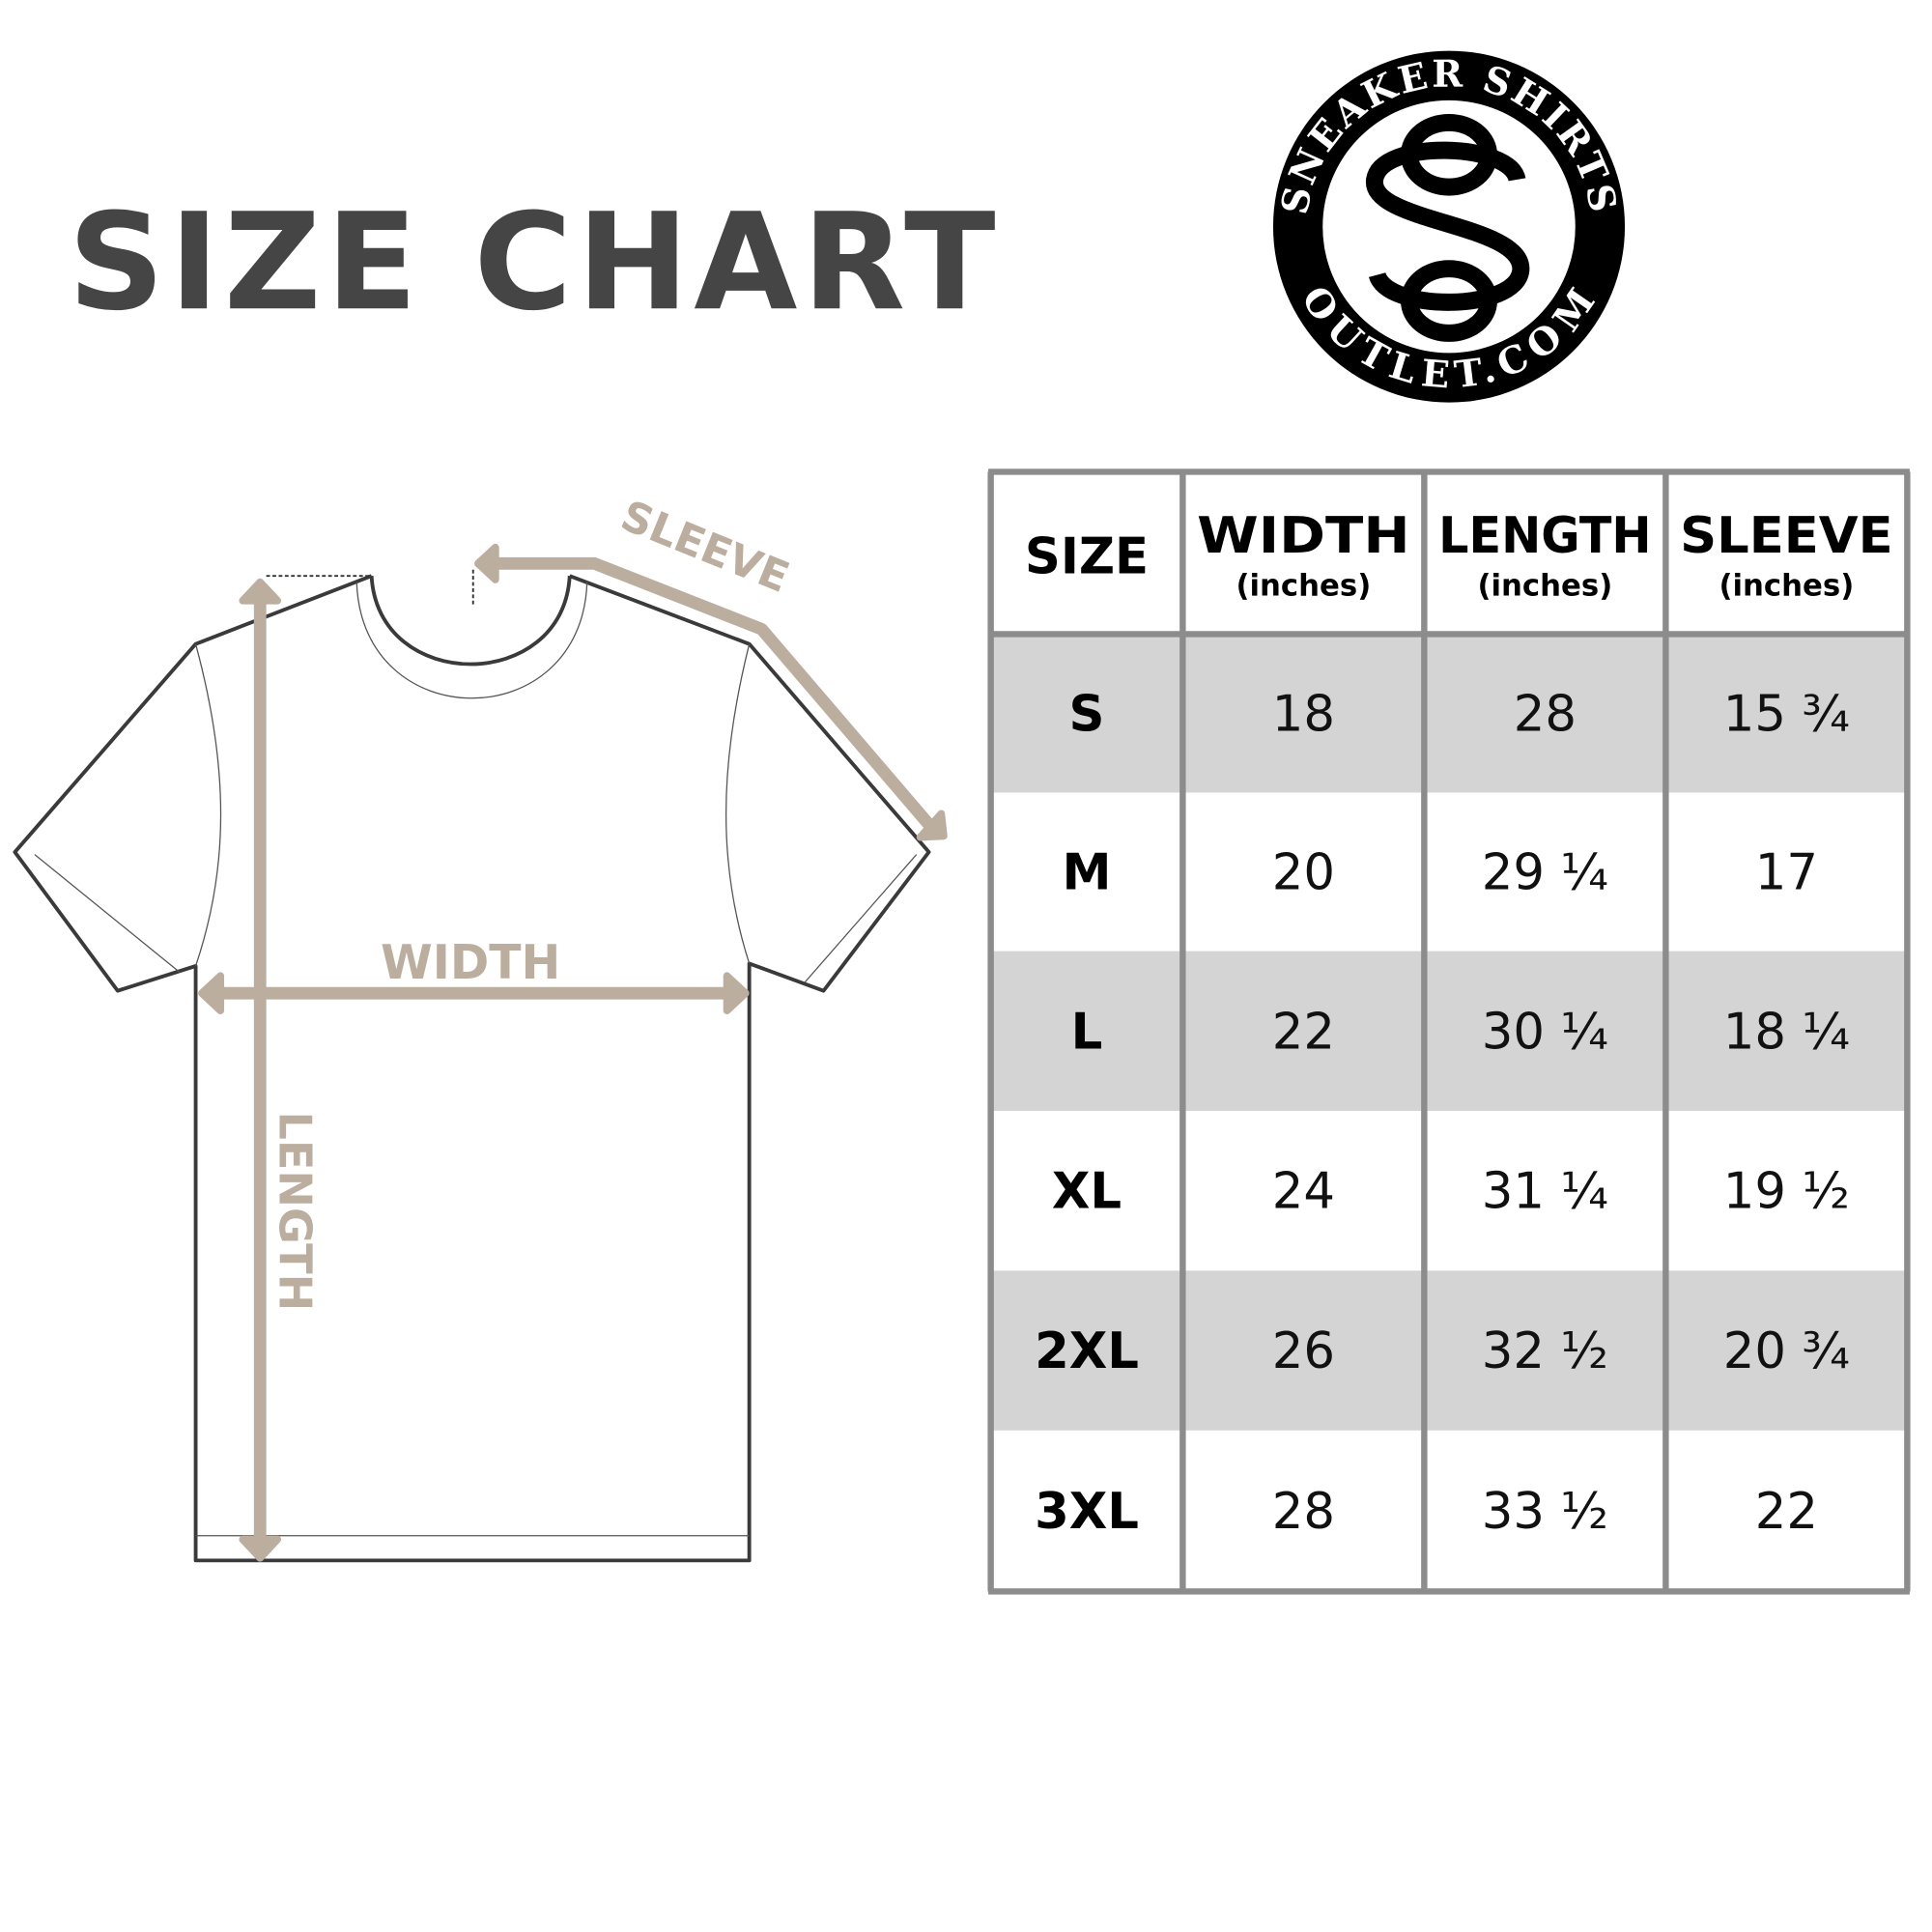 This screenshot has width=1932, height=1932. Describe the element at coordinates (1786, 536) in the screenshot. I see `header-sleeve: SLEEVE` at that location.